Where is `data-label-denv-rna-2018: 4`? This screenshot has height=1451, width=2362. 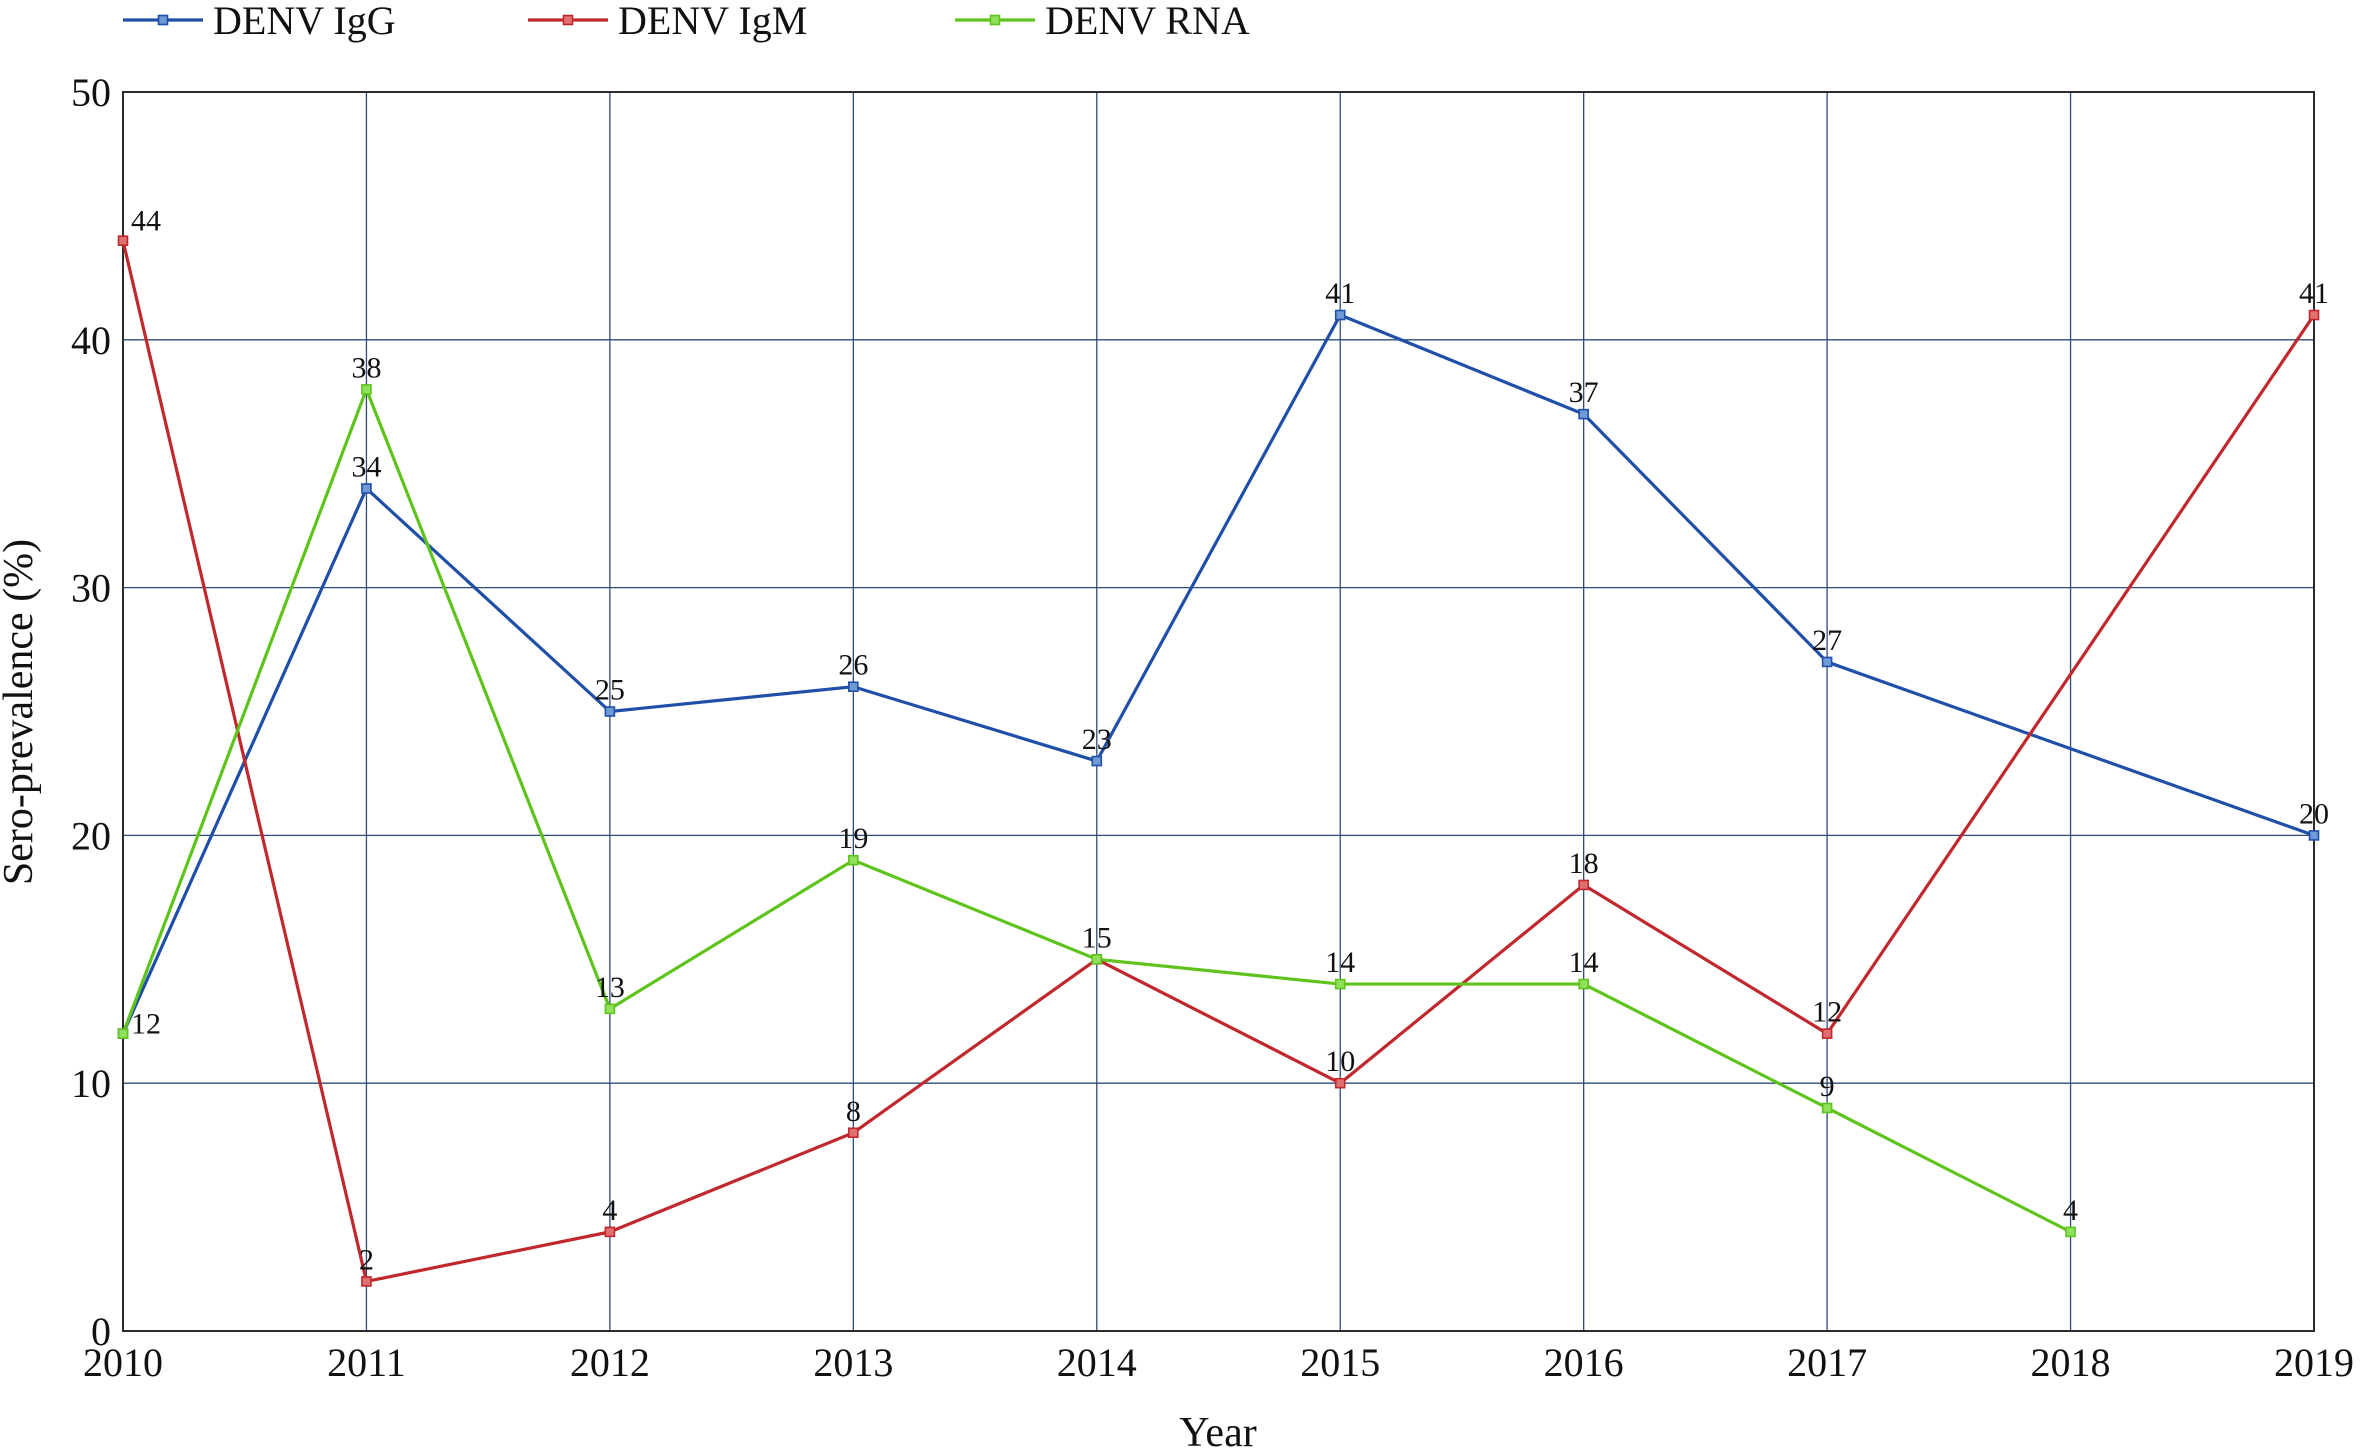 data-label-denv-rna-2018: 4 is located at coordinates (2070, 1210).